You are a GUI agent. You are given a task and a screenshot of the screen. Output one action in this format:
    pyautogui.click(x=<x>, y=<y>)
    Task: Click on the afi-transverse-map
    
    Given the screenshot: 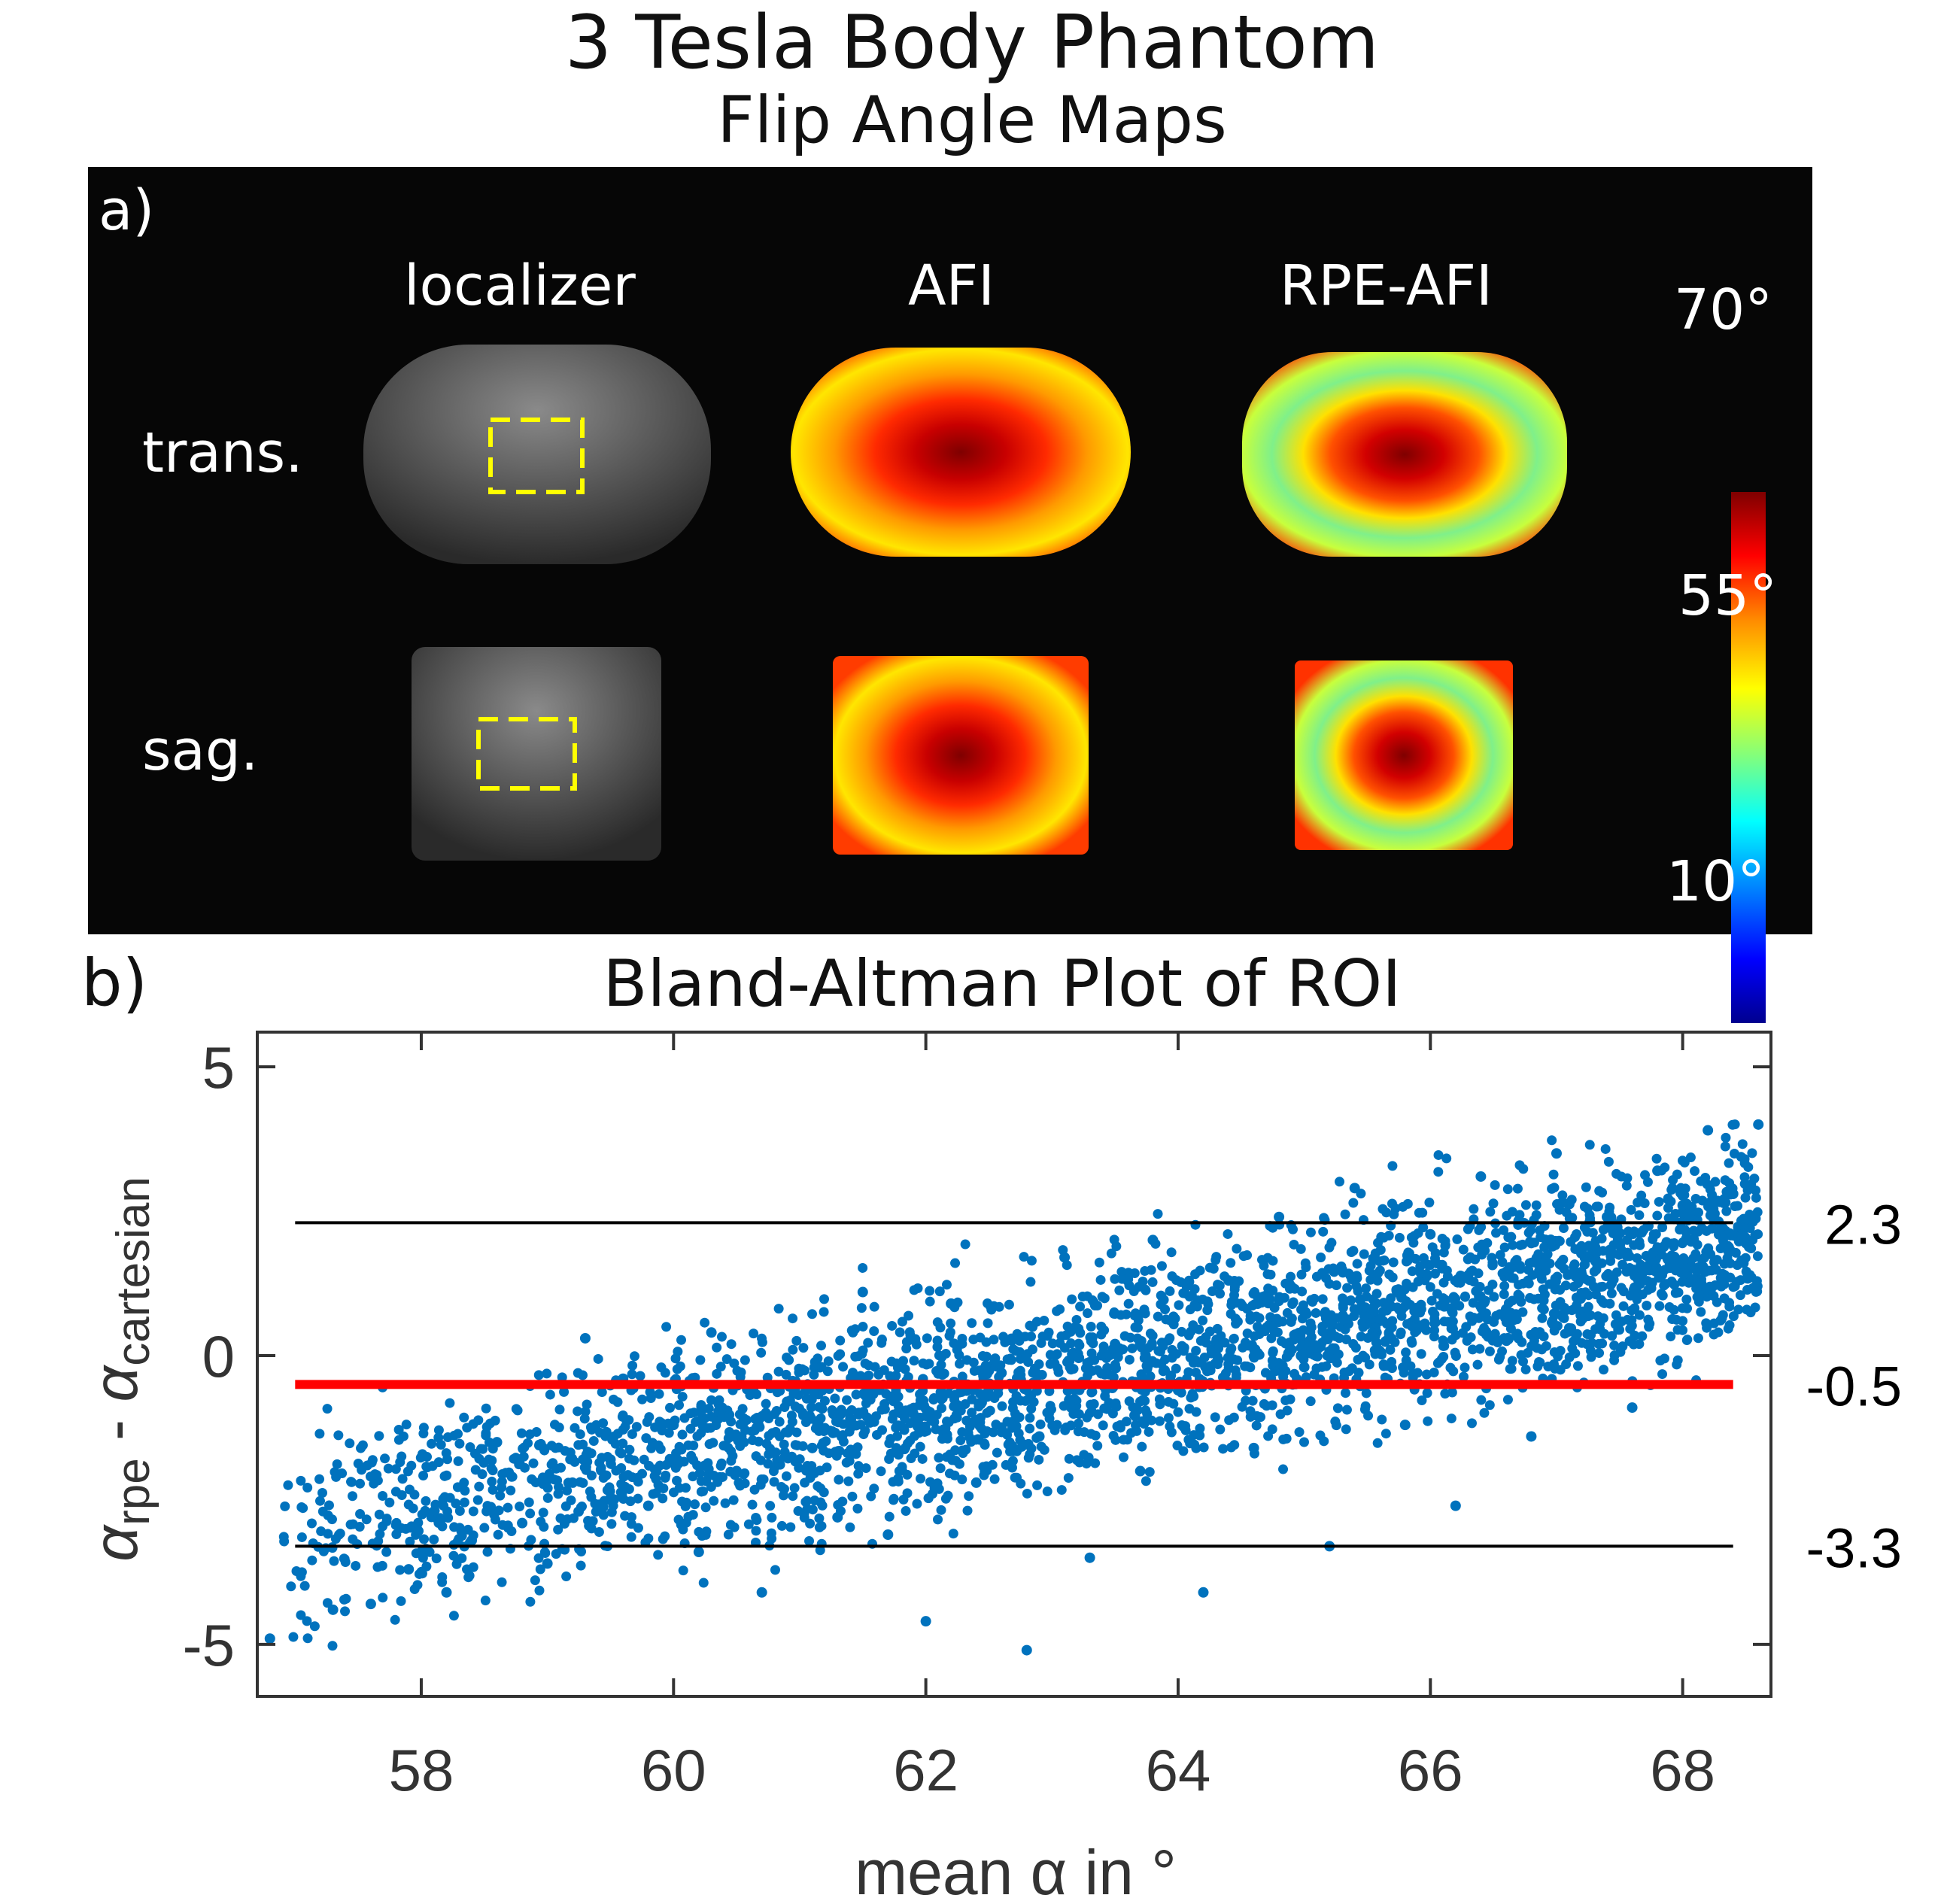 What is the action you would take?
    pyautogui.click(x=961, y=452)
    